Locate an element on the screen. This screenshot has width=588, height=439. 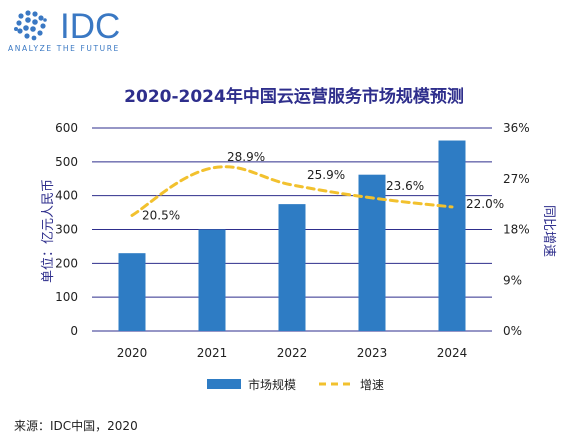
x-axis-ticks: 2020 2021 2022 2023 2024 is located at coordinates (292, 353).